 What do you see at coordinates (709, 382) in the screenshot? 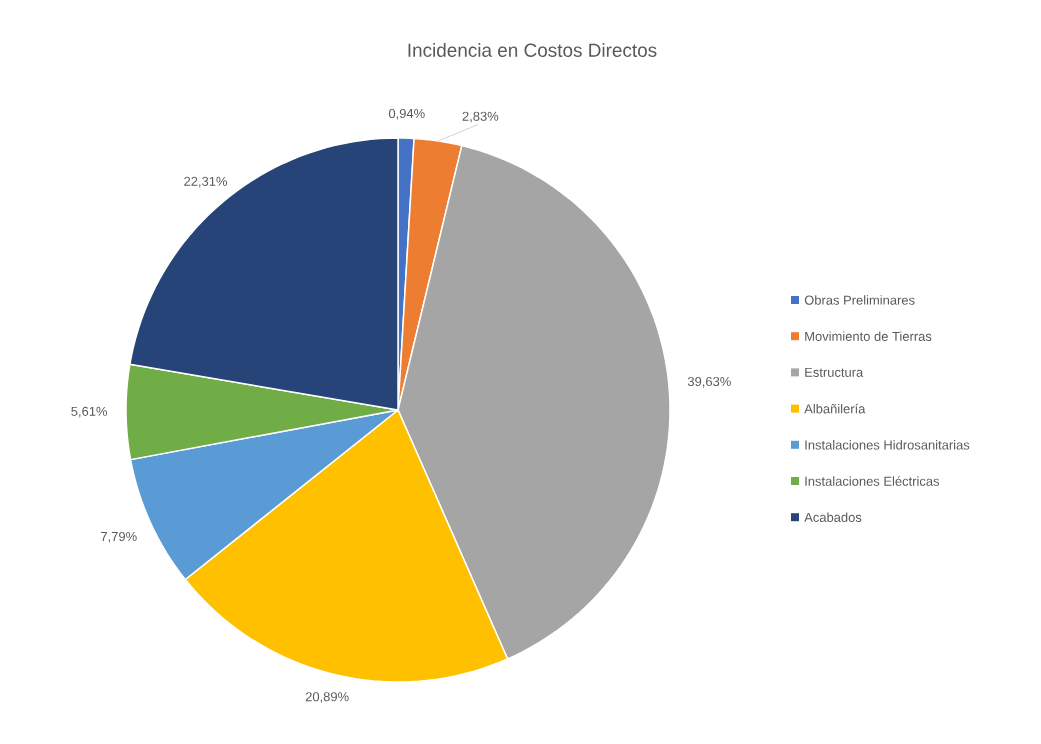
I see `data-label: 39,63%` at bounding box center [709, 382].